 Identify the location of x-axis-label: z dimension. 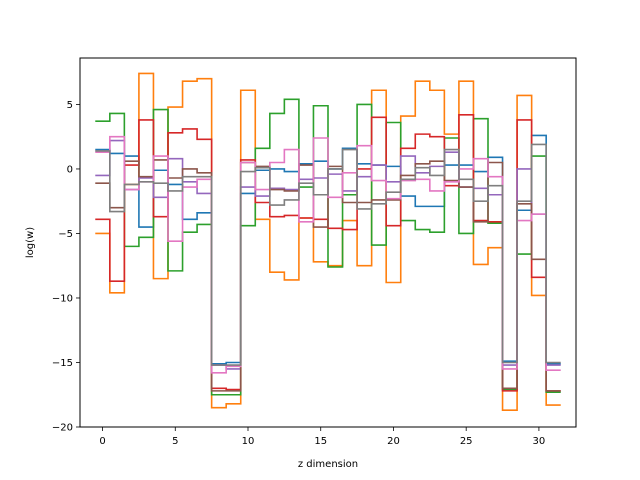
(328, 464).